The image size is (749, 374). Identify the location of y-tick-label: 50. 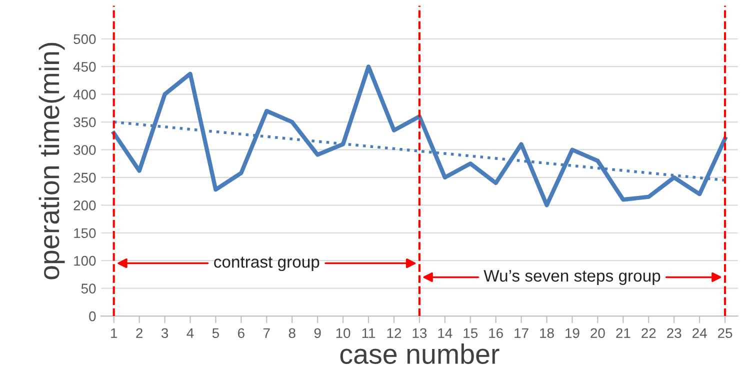
(88, 289).